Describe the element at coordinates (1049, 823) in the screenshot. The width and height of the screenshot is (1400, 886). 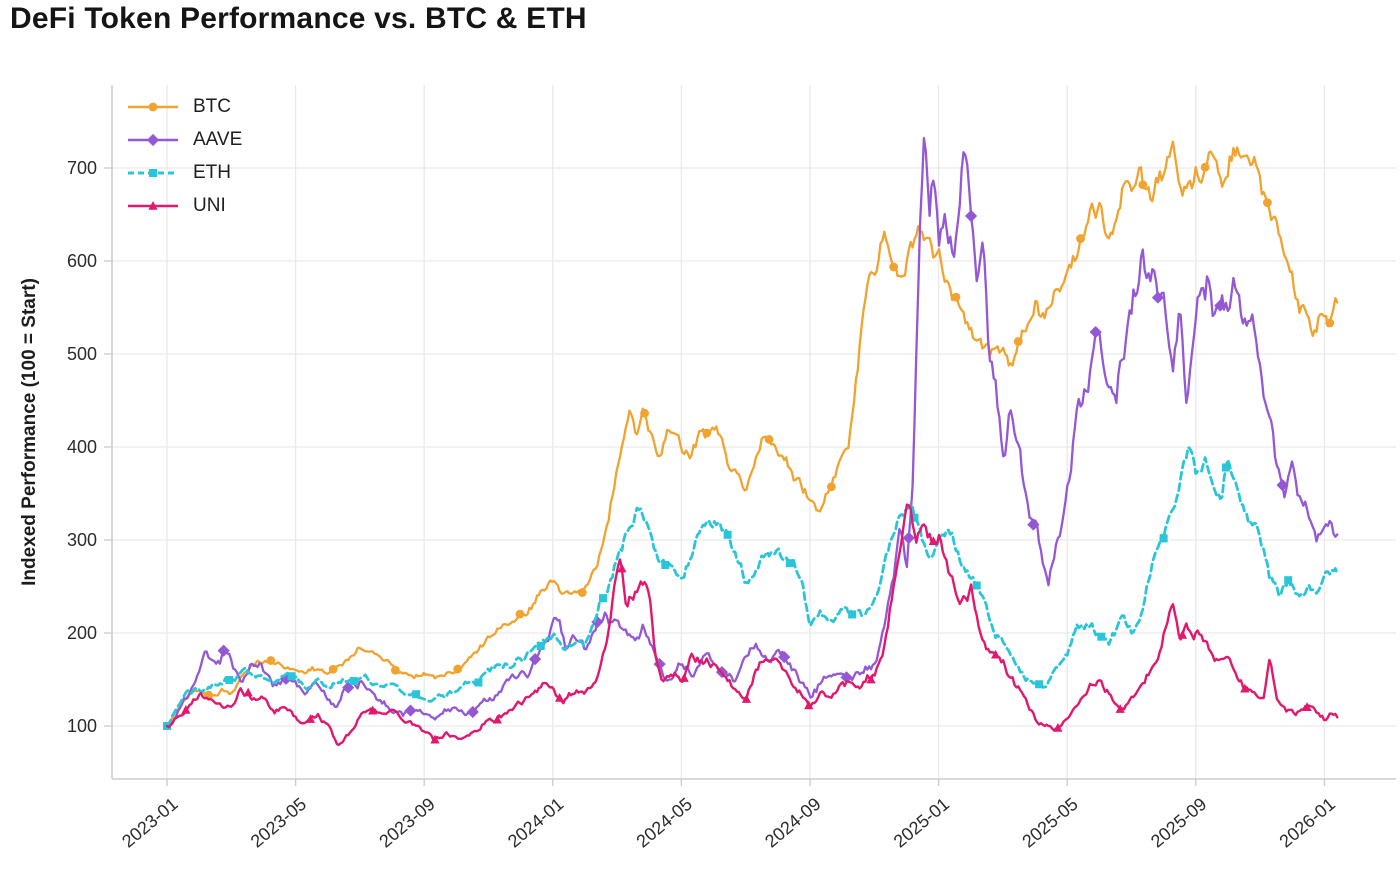
I see `x-tick-label: 2025-05` at that location.